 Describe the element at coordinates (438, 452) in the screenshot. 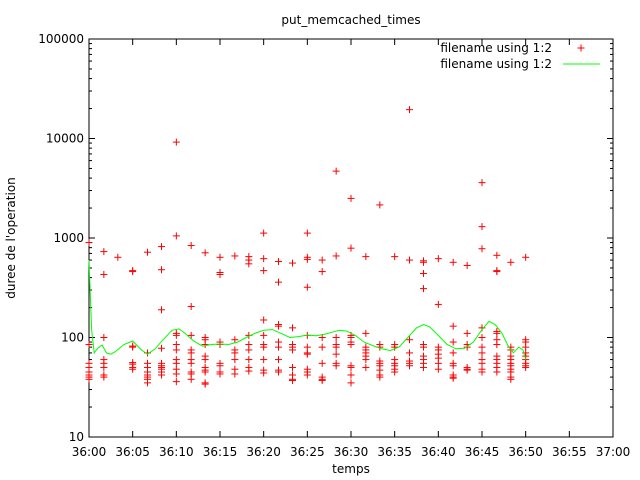

I see `x-tick-label: 36:40` at that location.